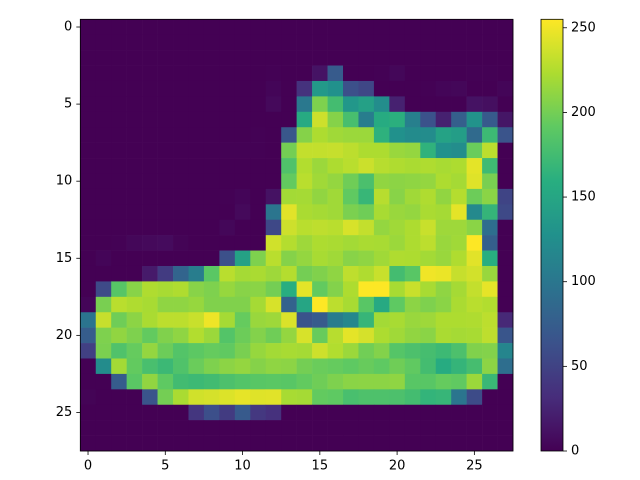 This screenshot has height=480, width=640. Describe the element at coordinates (64, 181) in the screenshot. I see `y-tick-label: 10` at that location.